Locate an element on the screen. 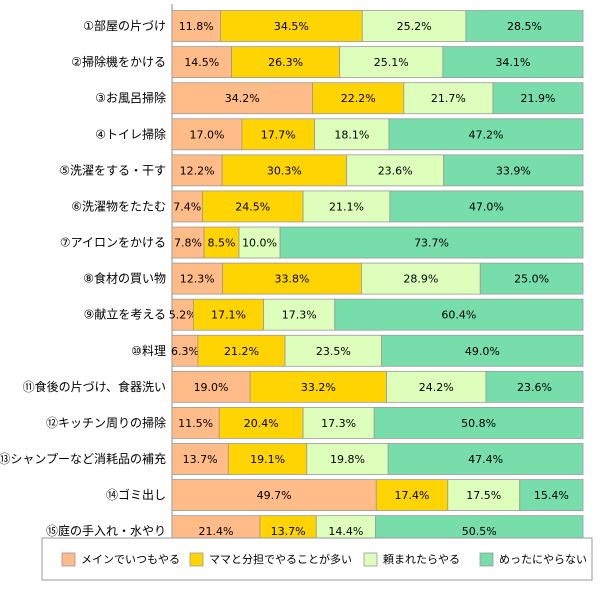 The image size is (600, 590). data-label: 18.1% is located at coordinates (351, 134).